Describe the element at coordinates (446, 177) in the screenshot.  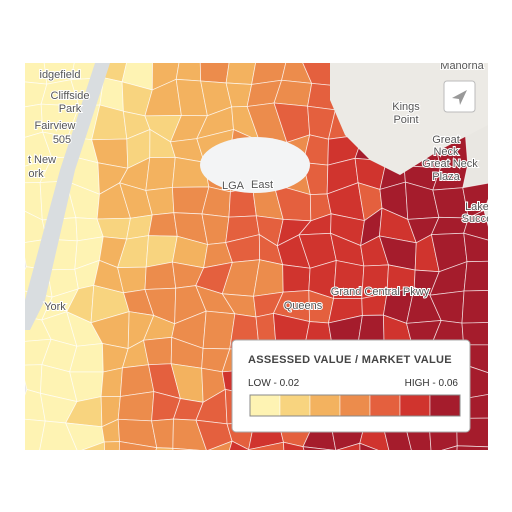
I see `place-label: Plaza` at that location.